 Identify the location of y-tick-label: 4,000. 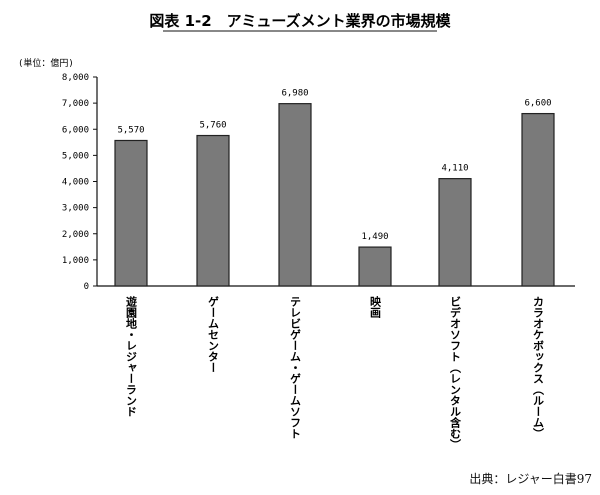
(75, 183).